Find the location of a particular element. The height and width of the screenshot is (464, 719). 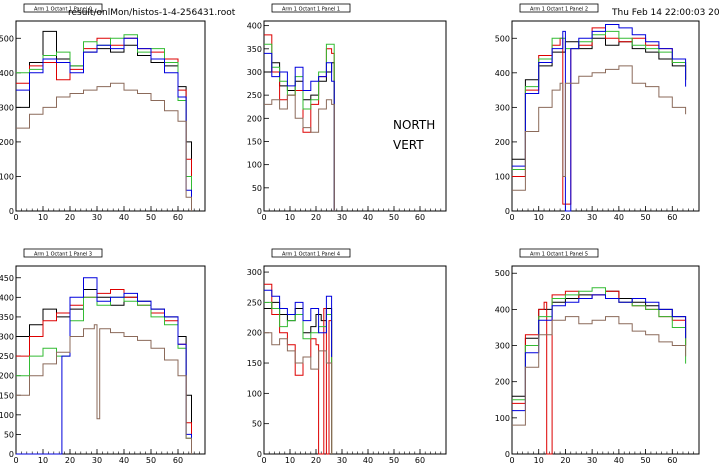

panel-title: Arm 1 Octant 1 Panel 4 is located at coordinates (311, 255).